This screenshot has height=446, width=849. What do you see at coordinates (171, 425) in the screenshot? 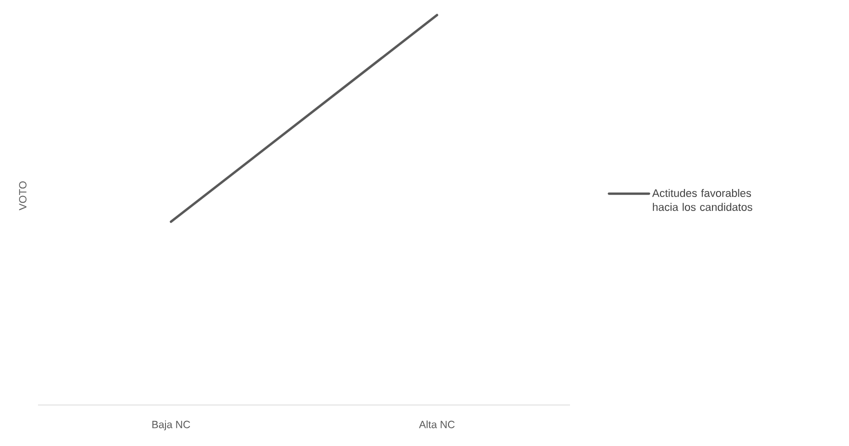
I see `x-tick-label: Baja NC` at bounding box center [171, 425].